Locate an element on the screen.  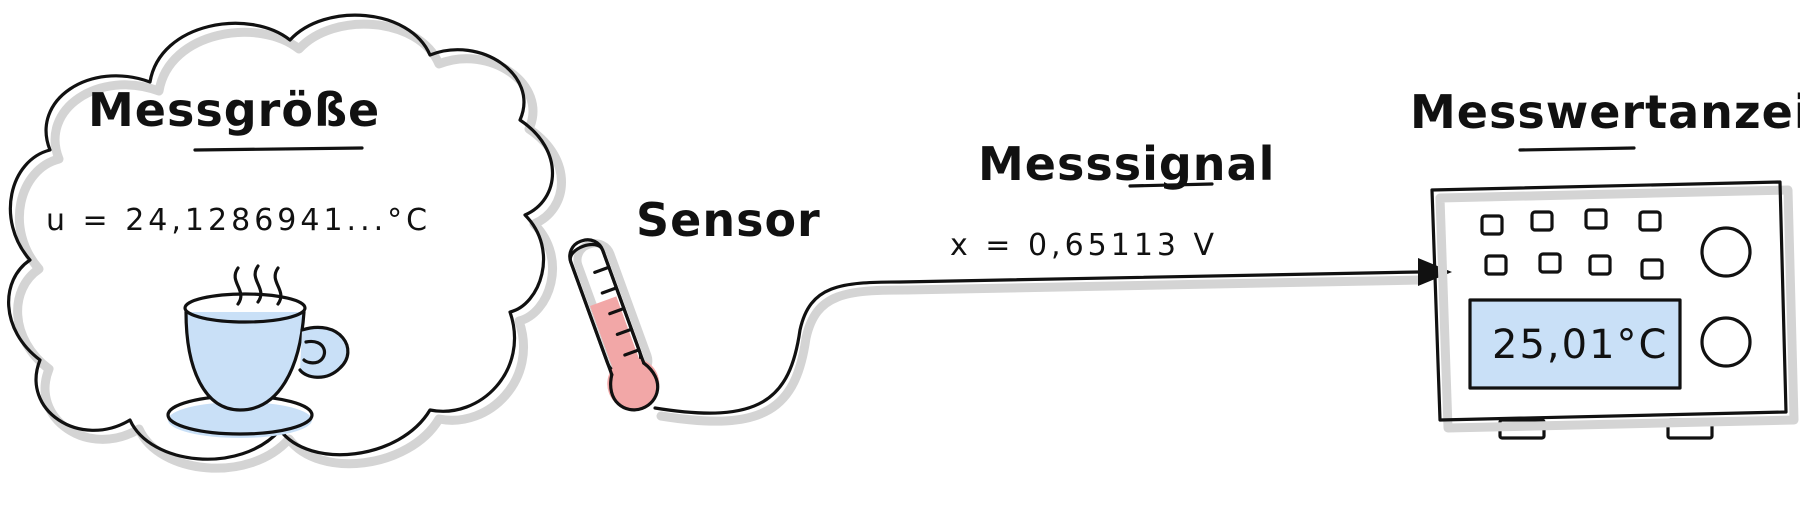
device-knob-bottom is located at coordinates (1726, 342).